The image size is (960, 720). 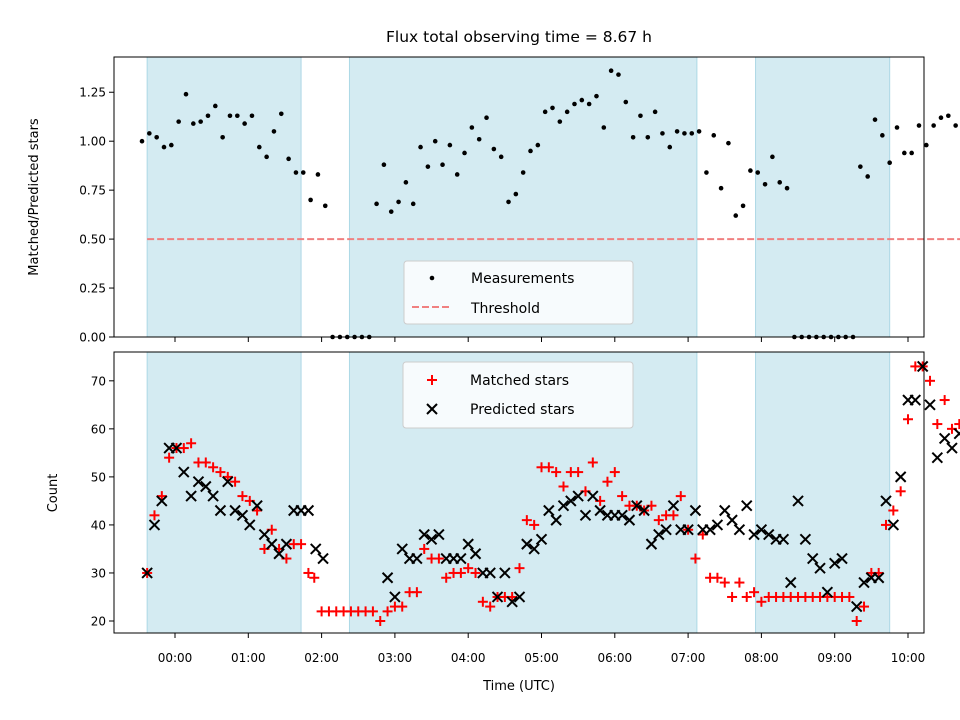 What do you see at coordinates (98, 381) in the screenshot?
I see `y-tick-label: 70` at bounding box center [98, 381].